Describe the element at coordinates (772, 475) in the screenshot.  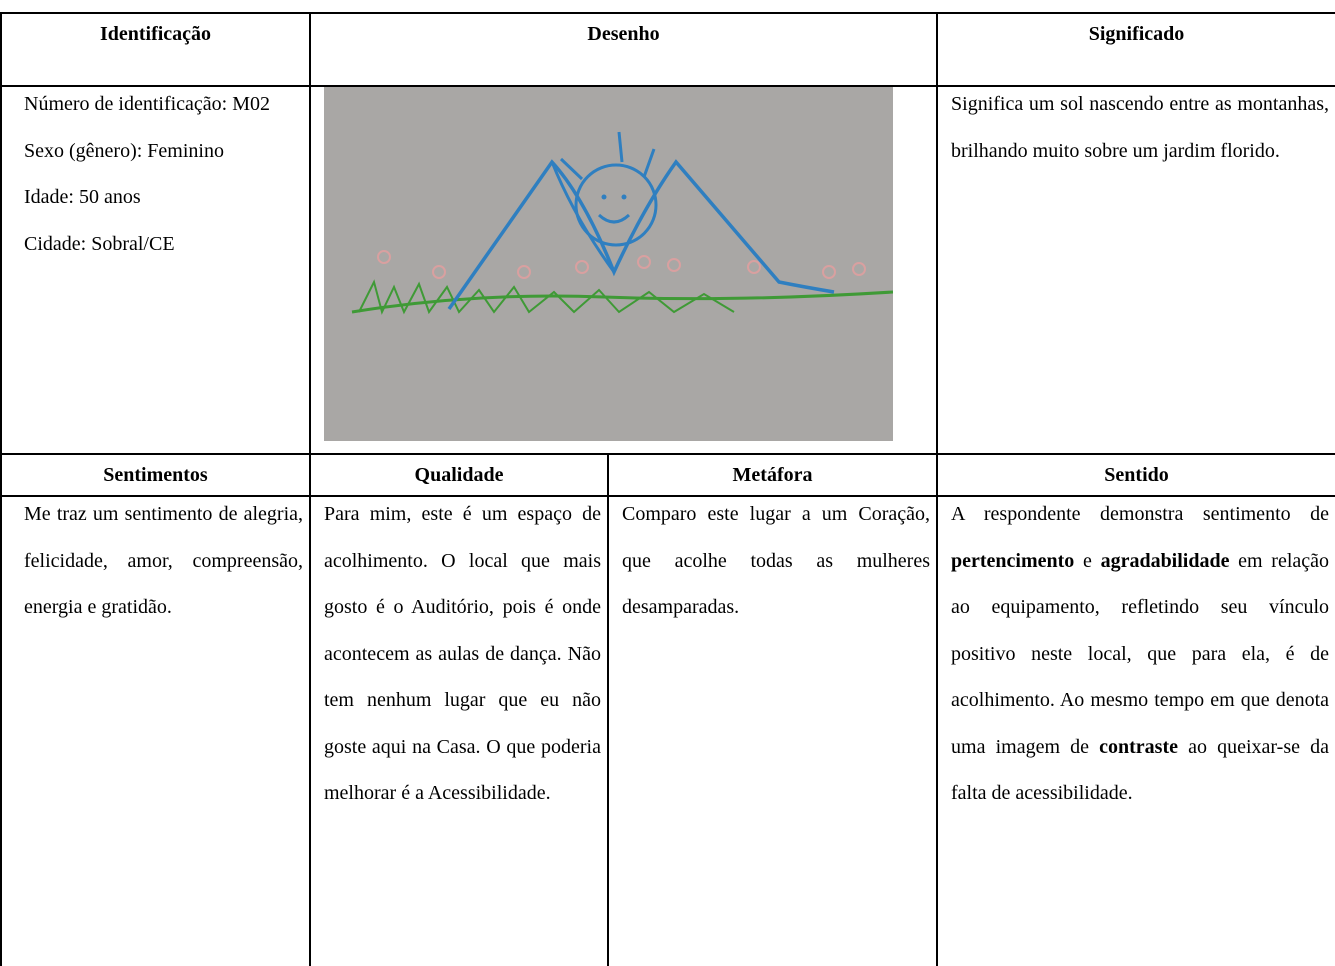
I see `header: Metáfora` at that location.